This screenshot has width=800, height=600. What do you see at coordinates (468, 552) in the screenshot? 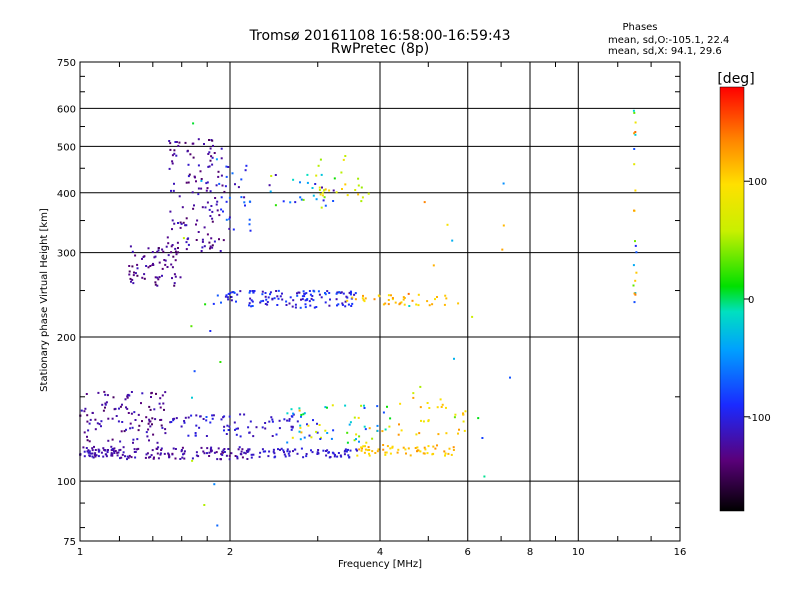
I see `x-tick-label: 6` at bounding box center [468, 552].